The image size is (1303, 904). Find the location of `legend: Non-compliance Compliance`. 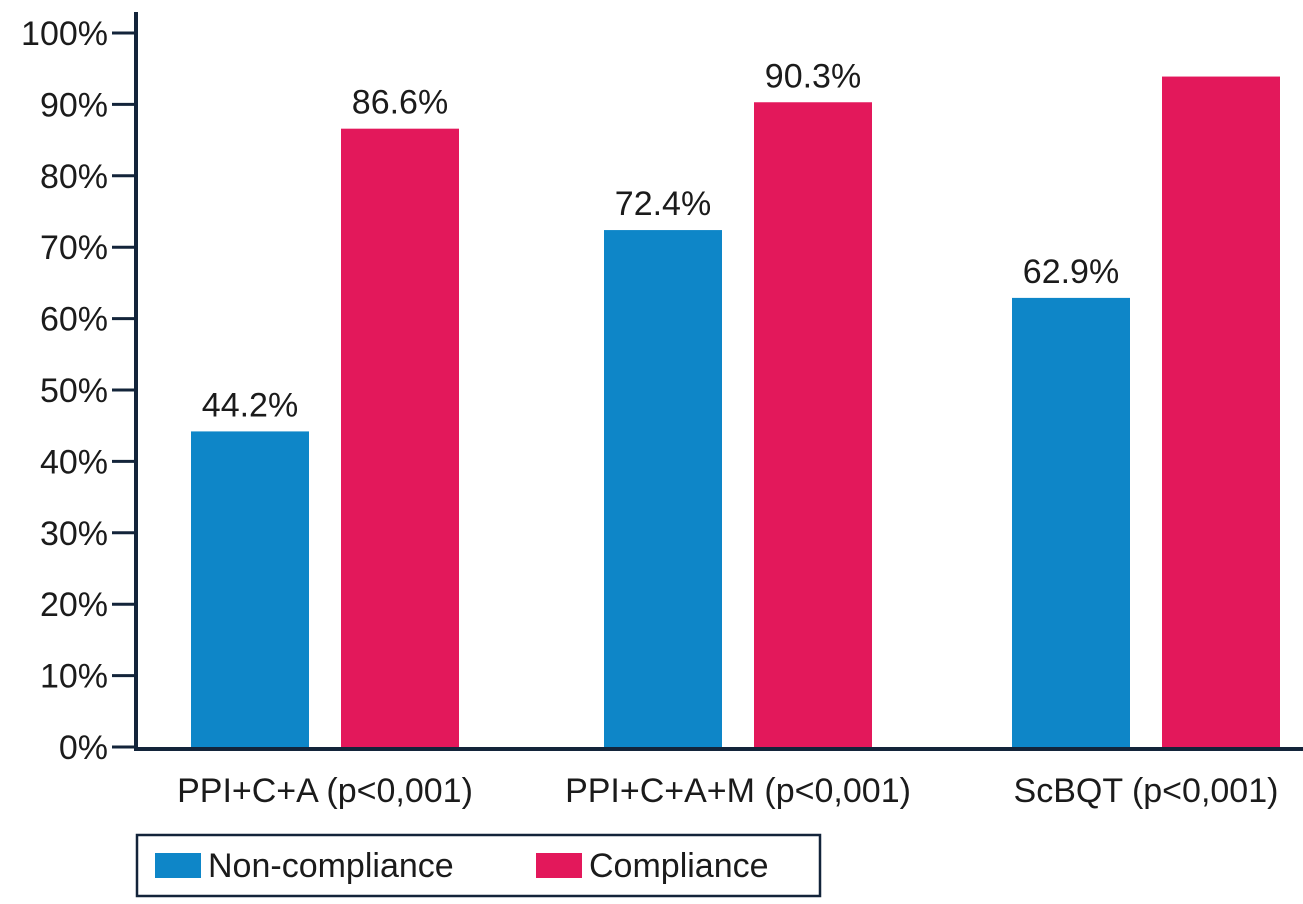

legend: Non-compliance Compliance is located at coordinates (478, 865).